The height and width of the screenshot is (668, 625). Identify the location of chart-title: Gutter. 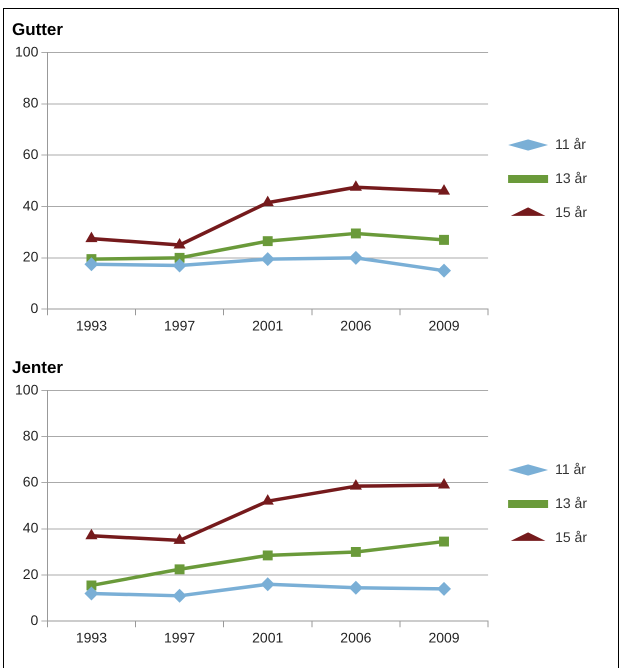
(38, 29).